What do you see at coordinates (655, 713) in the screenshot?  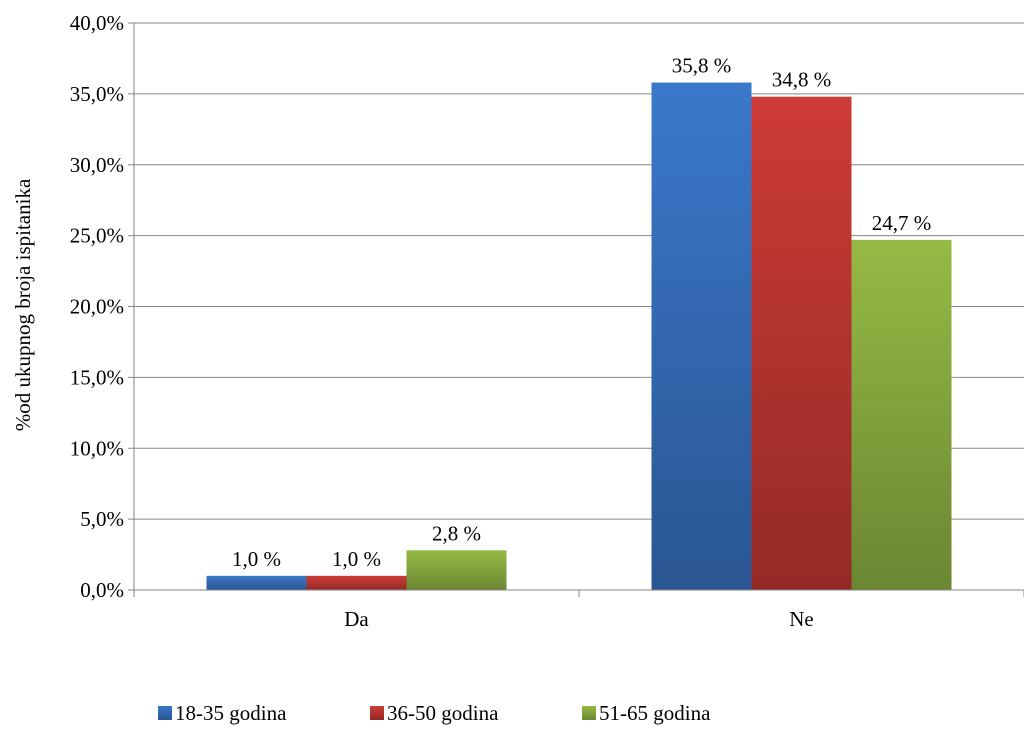 I see `legend-label: 51-65 godina` at bounding box center [655, 713].